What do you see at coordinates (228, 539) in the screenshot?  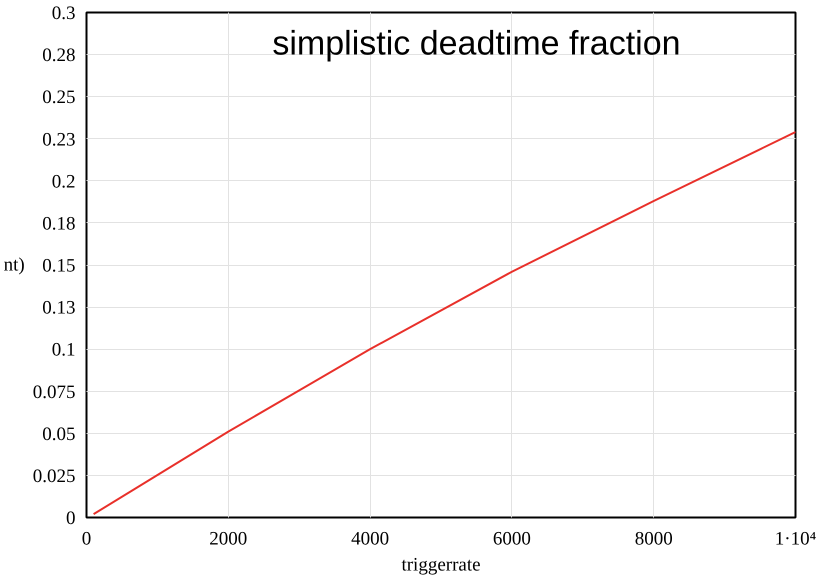 I see `x-tick-label: 2000` at bounding box center [228, 539].